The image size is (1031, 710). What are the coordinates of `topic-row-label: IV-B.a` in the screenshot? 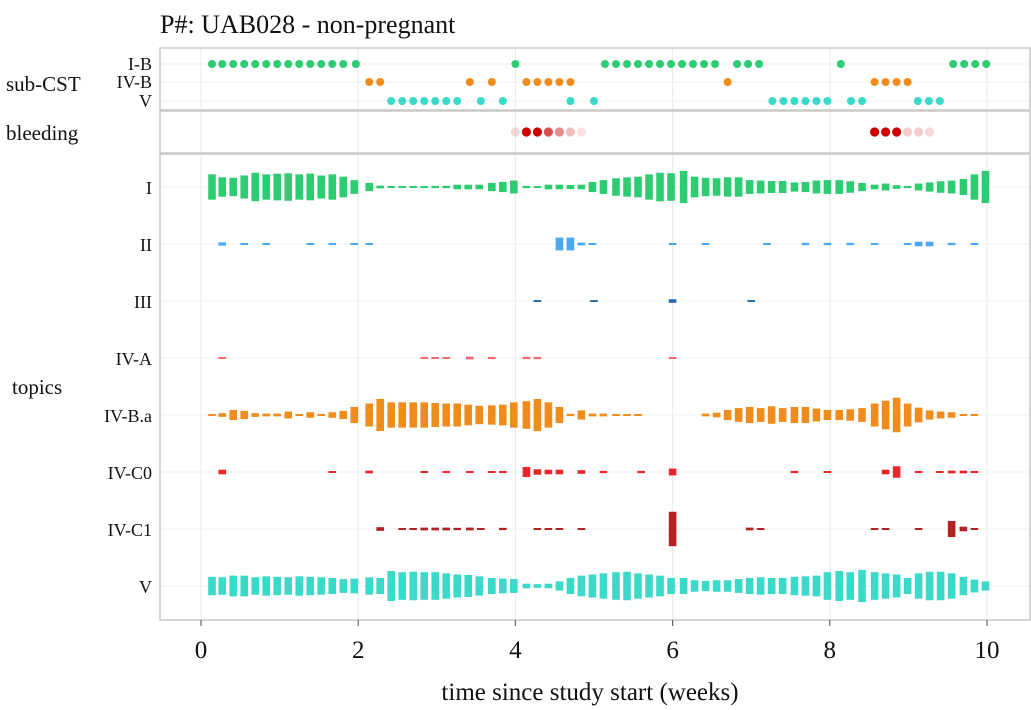 It's located at (128, 416).